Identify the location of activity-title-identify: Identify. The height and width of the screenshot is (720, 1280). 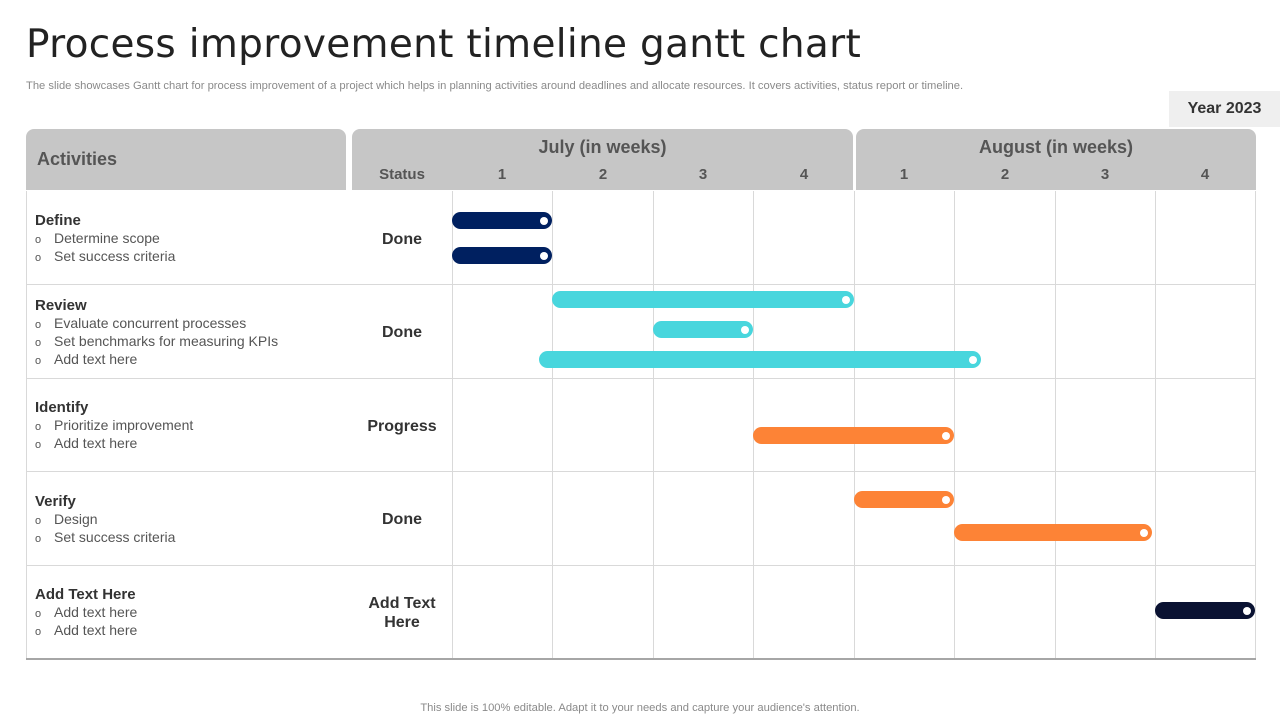
(62, 407).